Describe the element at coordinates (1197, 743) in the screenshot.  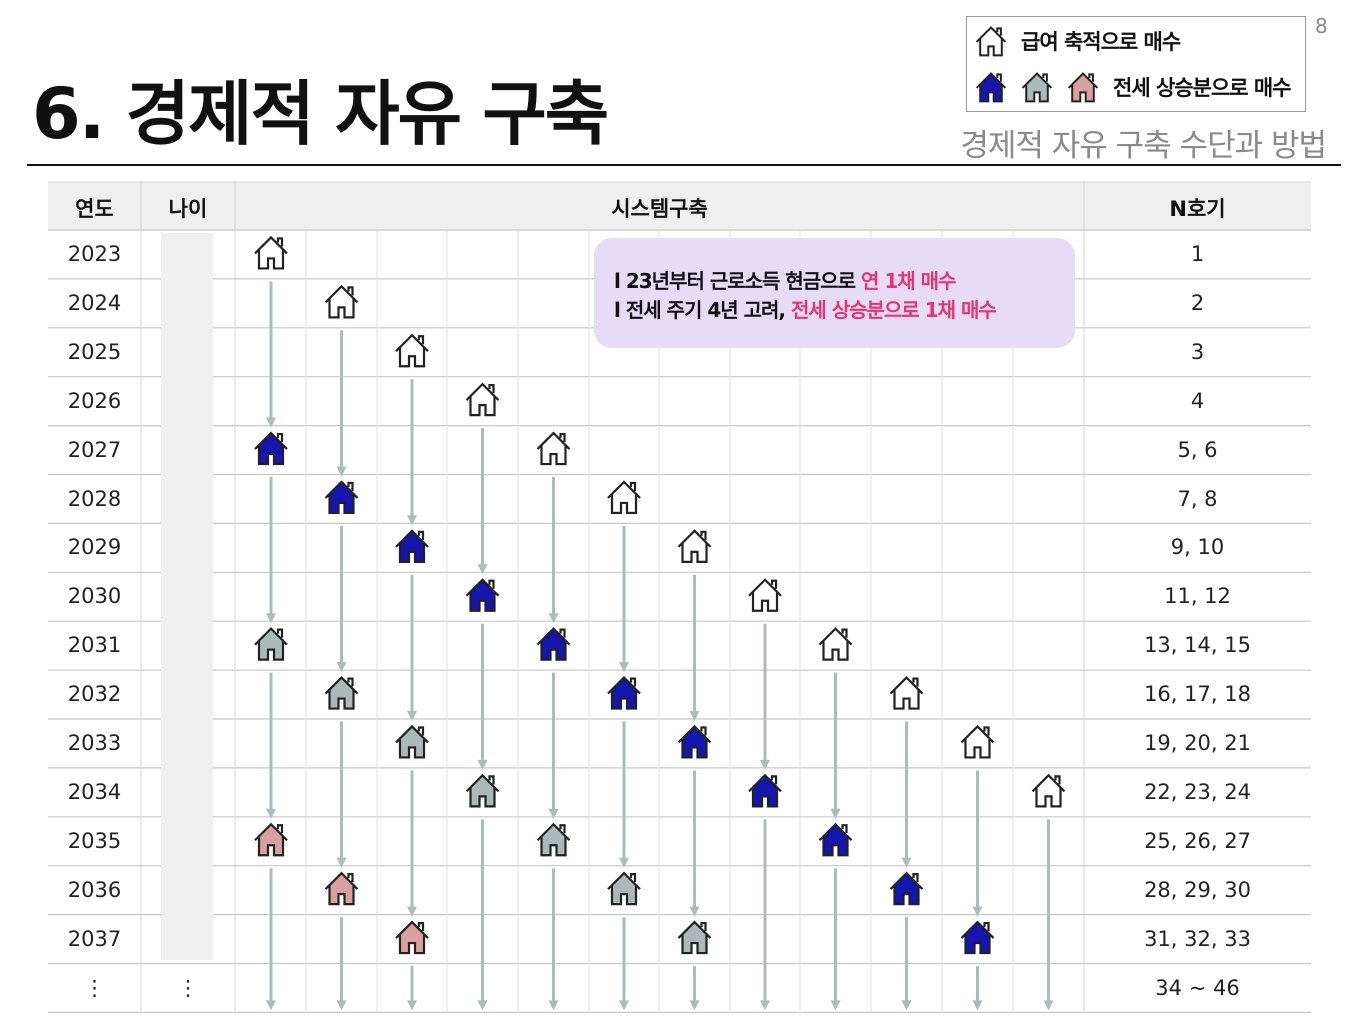
I see `n-cell: 19, 20, 21` at that location.